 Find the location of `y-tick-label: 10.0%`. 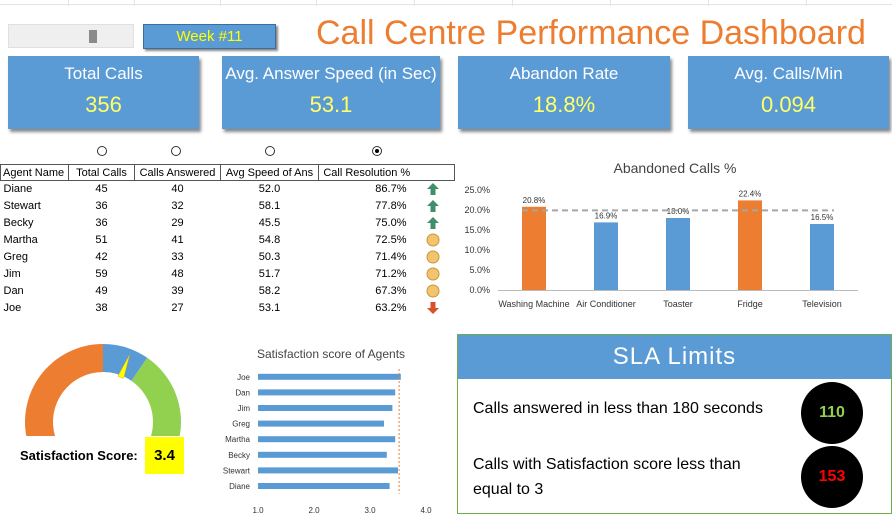

y-tick-label: 10.0% is located at coordinates (477, 250).